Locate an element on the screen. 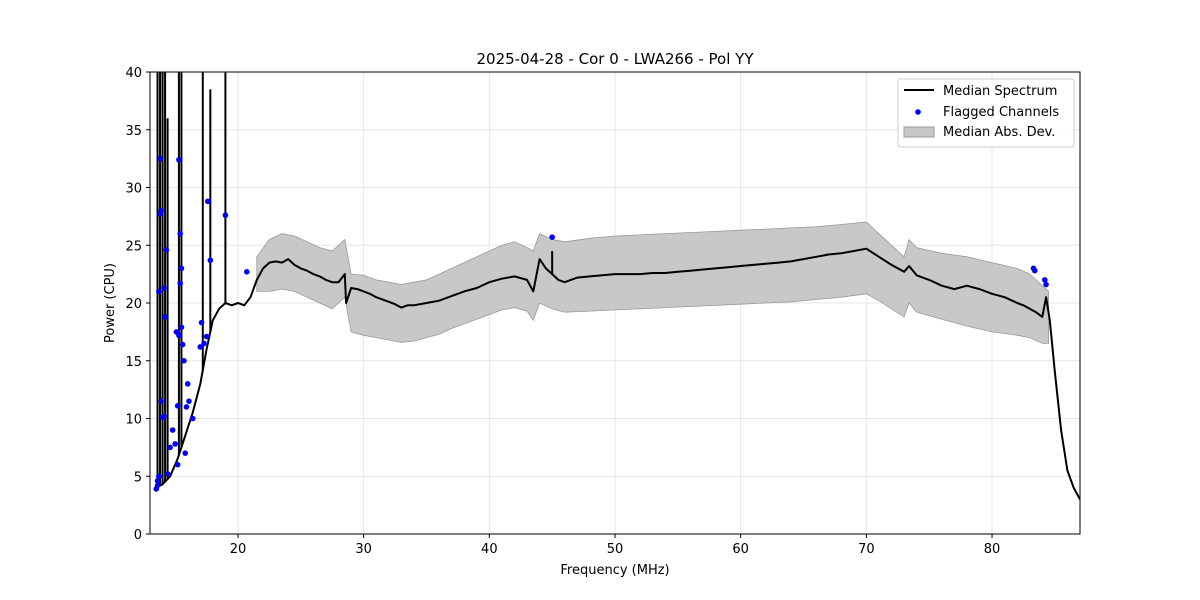 Image resolution: width=1200 pixels, height=600 pixels. y-axis-ticks: 0 5 10 15 20 25 30 35 40 is located at coordinates (137, 304).